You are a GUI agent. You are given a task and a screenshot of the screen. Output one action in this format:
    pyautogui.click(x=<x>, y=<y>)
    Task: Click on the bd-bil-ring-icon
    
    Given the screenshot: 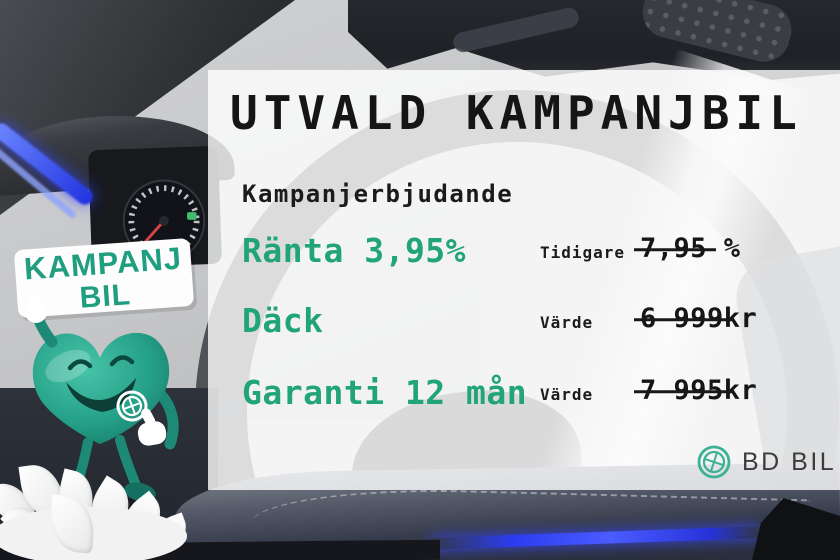 What is the action you would take?
    pyautogui.click(x=714, y=462)
    